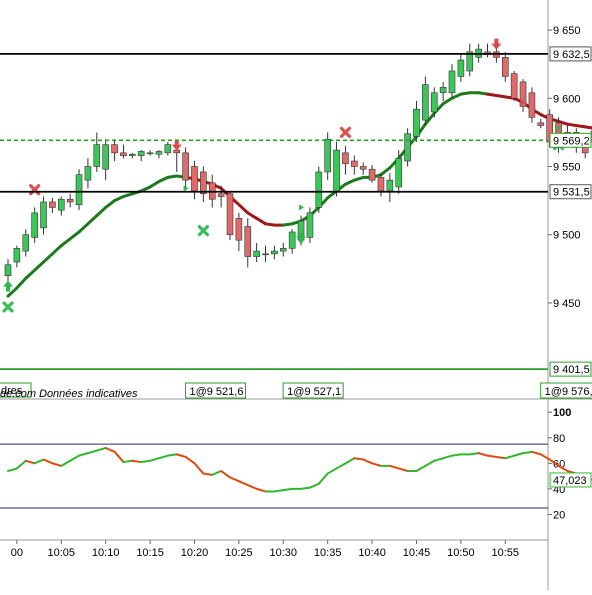 This screenshot has height=595, width=592. I want to click on osc-value-box, so click(570, 480).